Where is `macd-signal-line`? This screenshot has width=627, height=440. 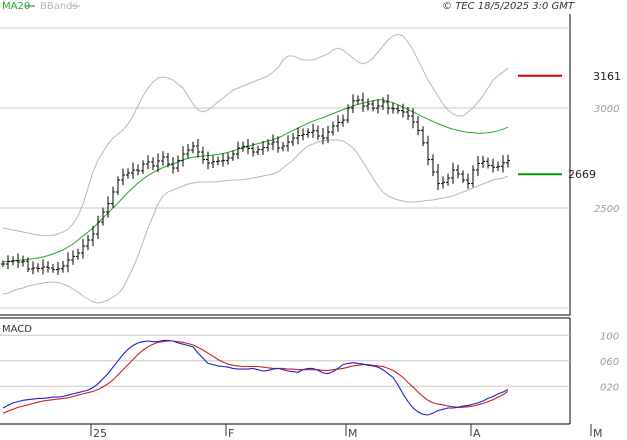 macd-signal-line is located at coordinates (255, 377).